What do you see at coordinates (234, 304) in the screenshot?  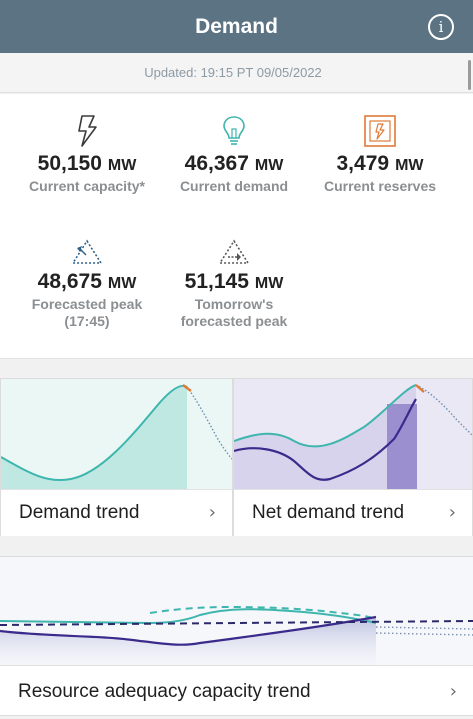 I see `tomorrow-peak-label-line1: Tomorrow's` at bounding box center [234, 304].